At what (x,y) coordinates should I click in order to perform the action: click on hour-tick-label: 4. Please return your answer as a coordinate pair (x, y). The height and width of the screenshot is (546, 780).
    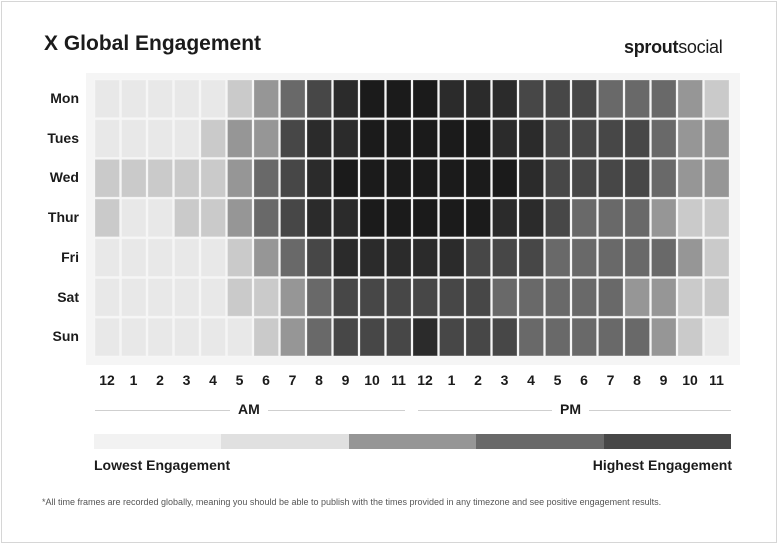
    Looking at the image, I should click on (213, 380).